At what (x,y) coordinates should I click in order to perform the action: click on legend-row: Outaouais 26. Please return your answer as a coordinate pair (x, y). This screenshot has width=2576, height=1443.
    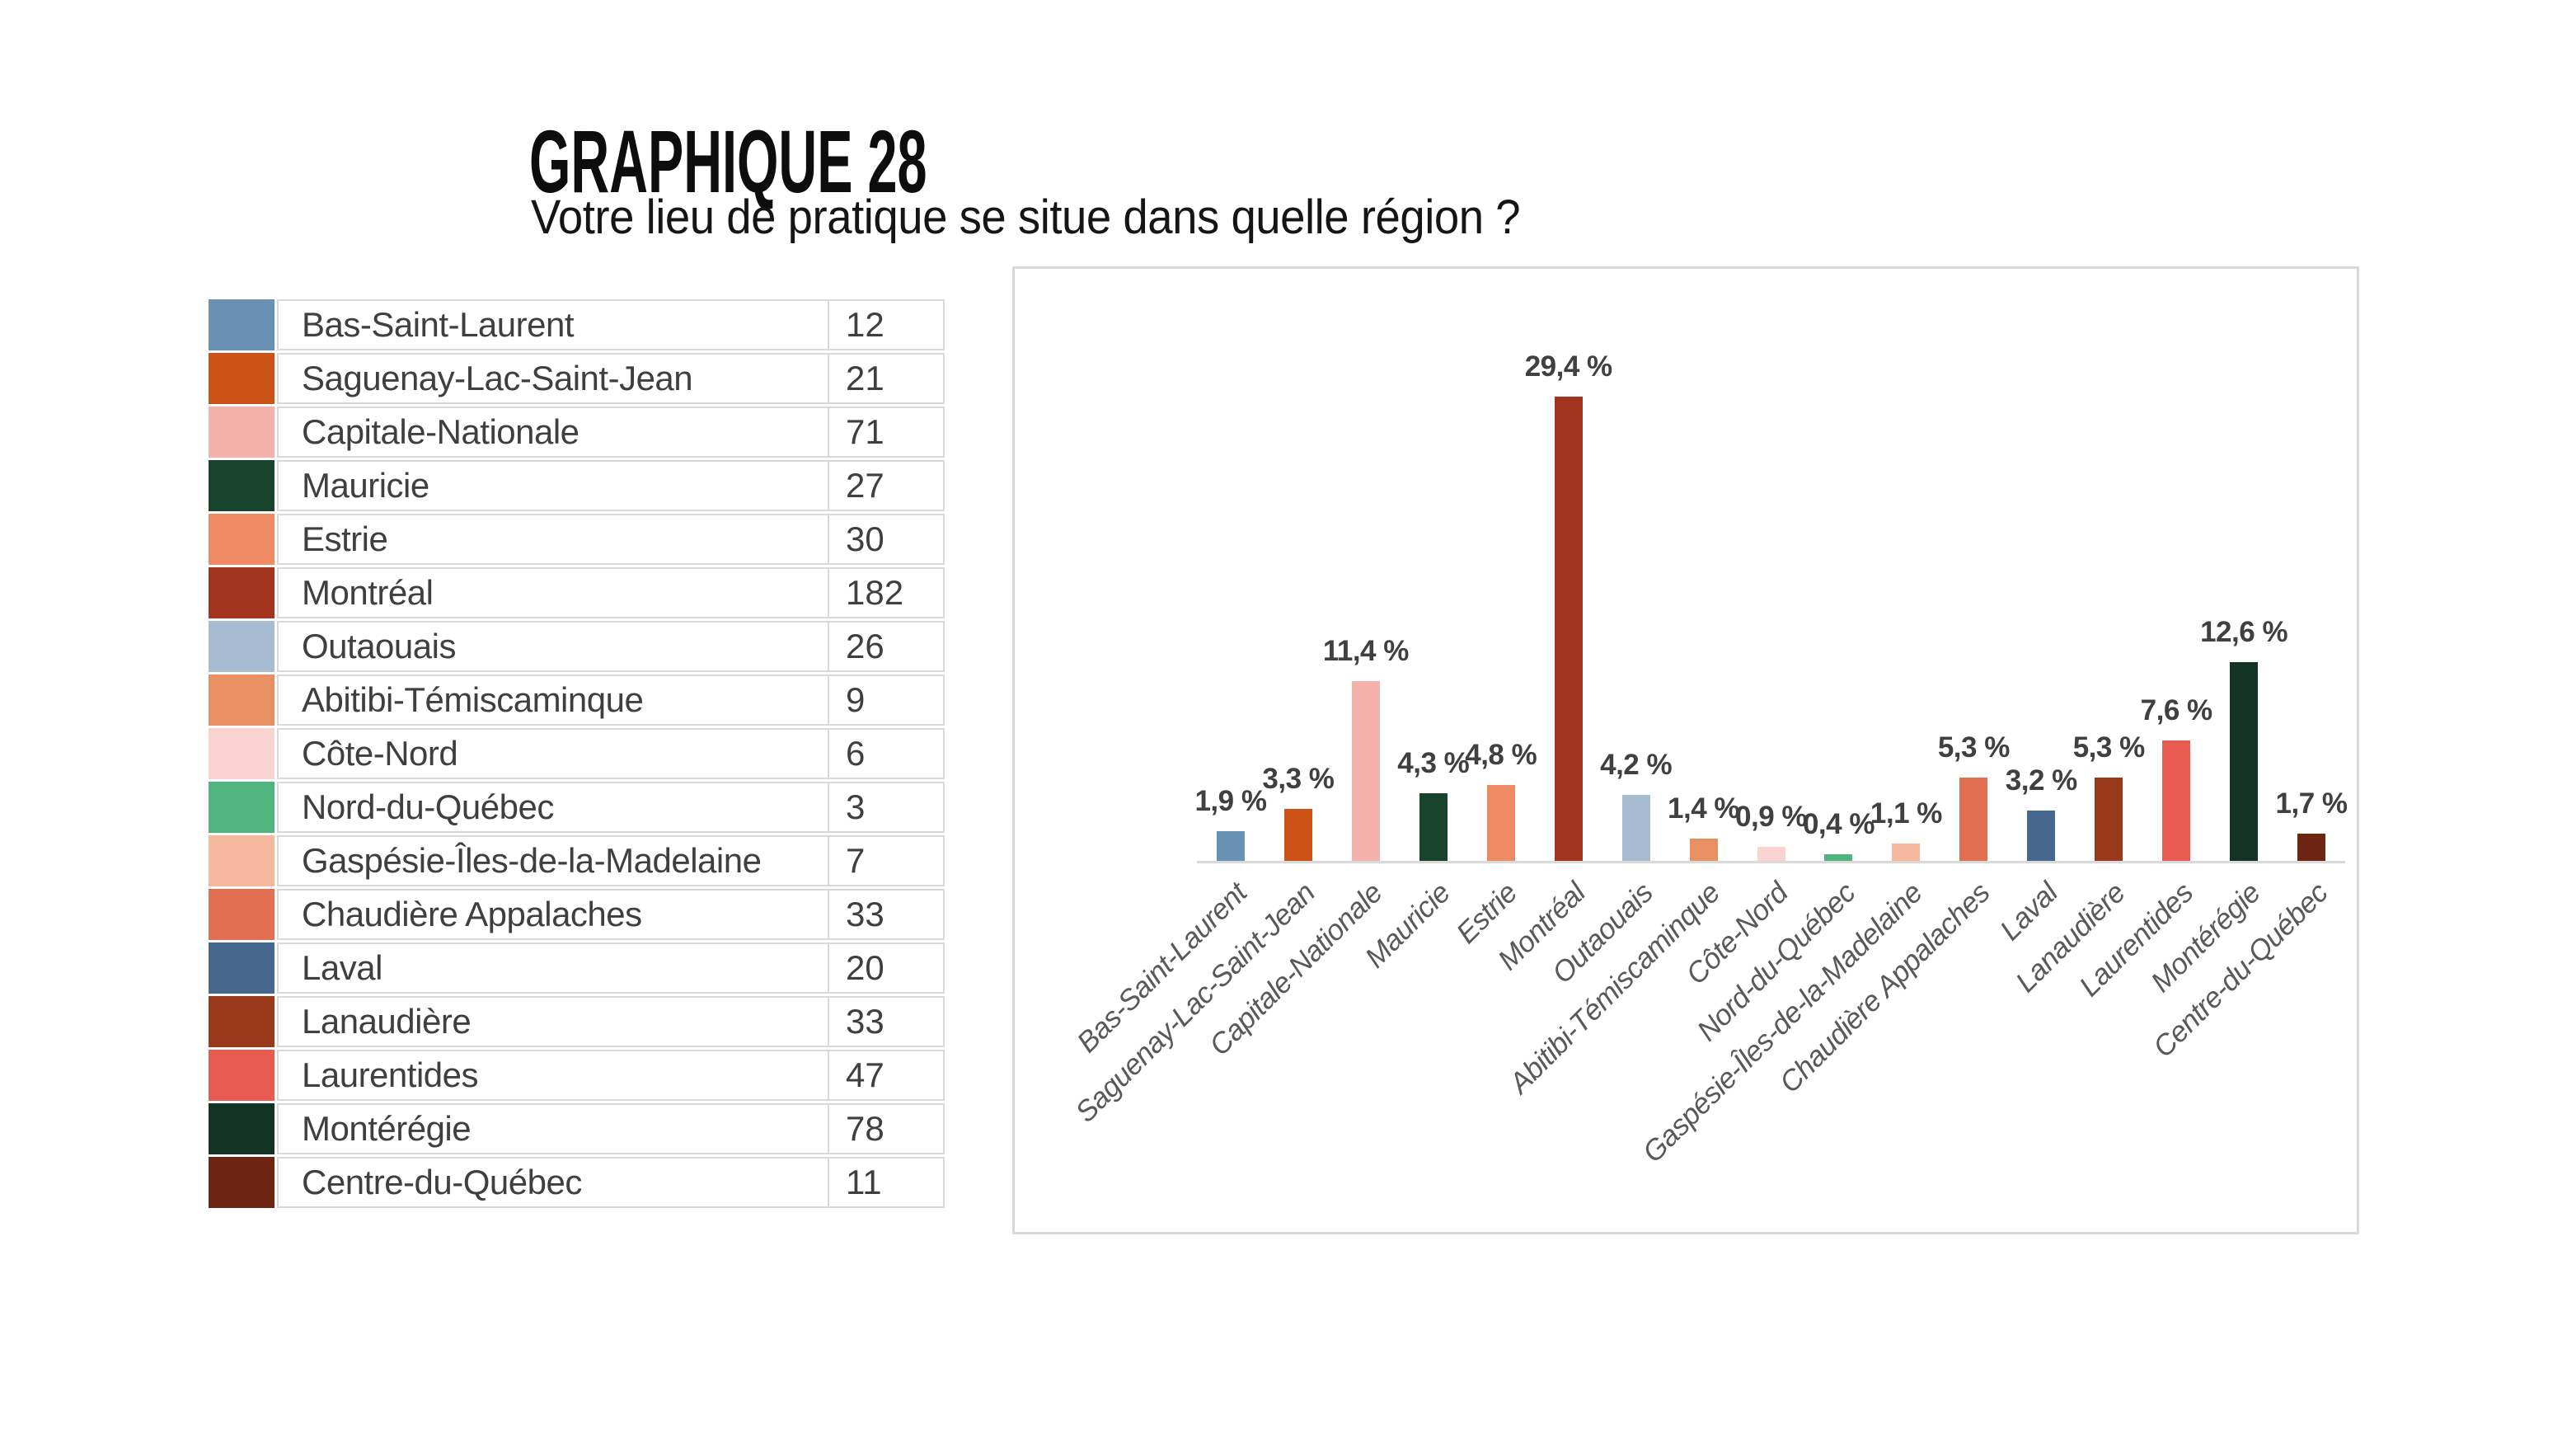
    Looking at the image, I should click on (577, 647).